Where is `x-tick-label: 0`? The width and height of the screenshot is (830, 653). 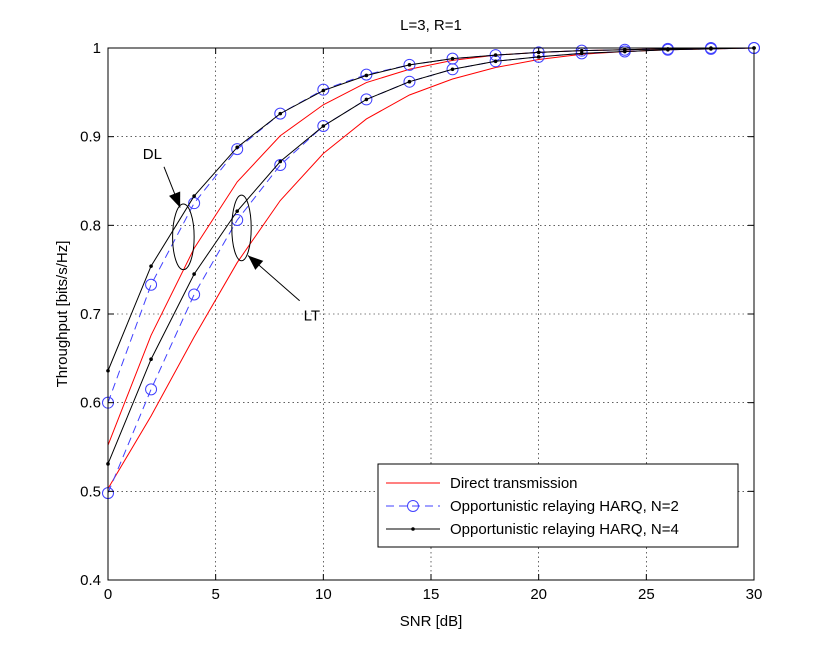 x-tick-label: 0 is located at coordinates (108, 594).